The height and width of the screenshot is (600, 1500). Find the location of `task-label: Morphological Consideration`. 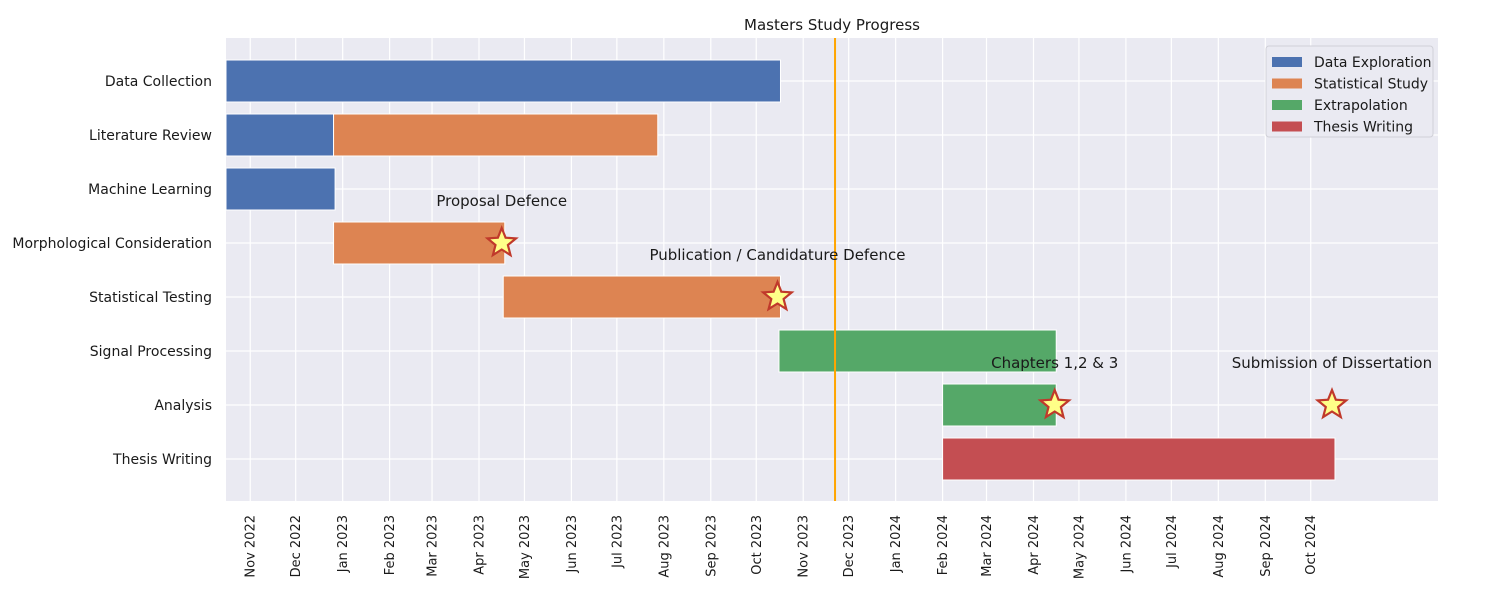

task-label: Morphological Consideration is located at coordinates (112, 244).